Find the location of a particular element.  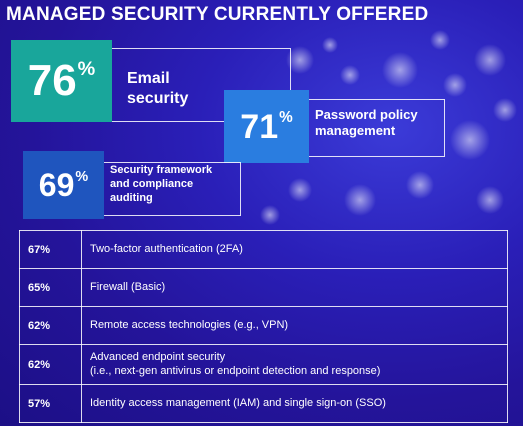

row-description: Remote access technologies (e.g., VPN) is located at coordinates (294, 325).